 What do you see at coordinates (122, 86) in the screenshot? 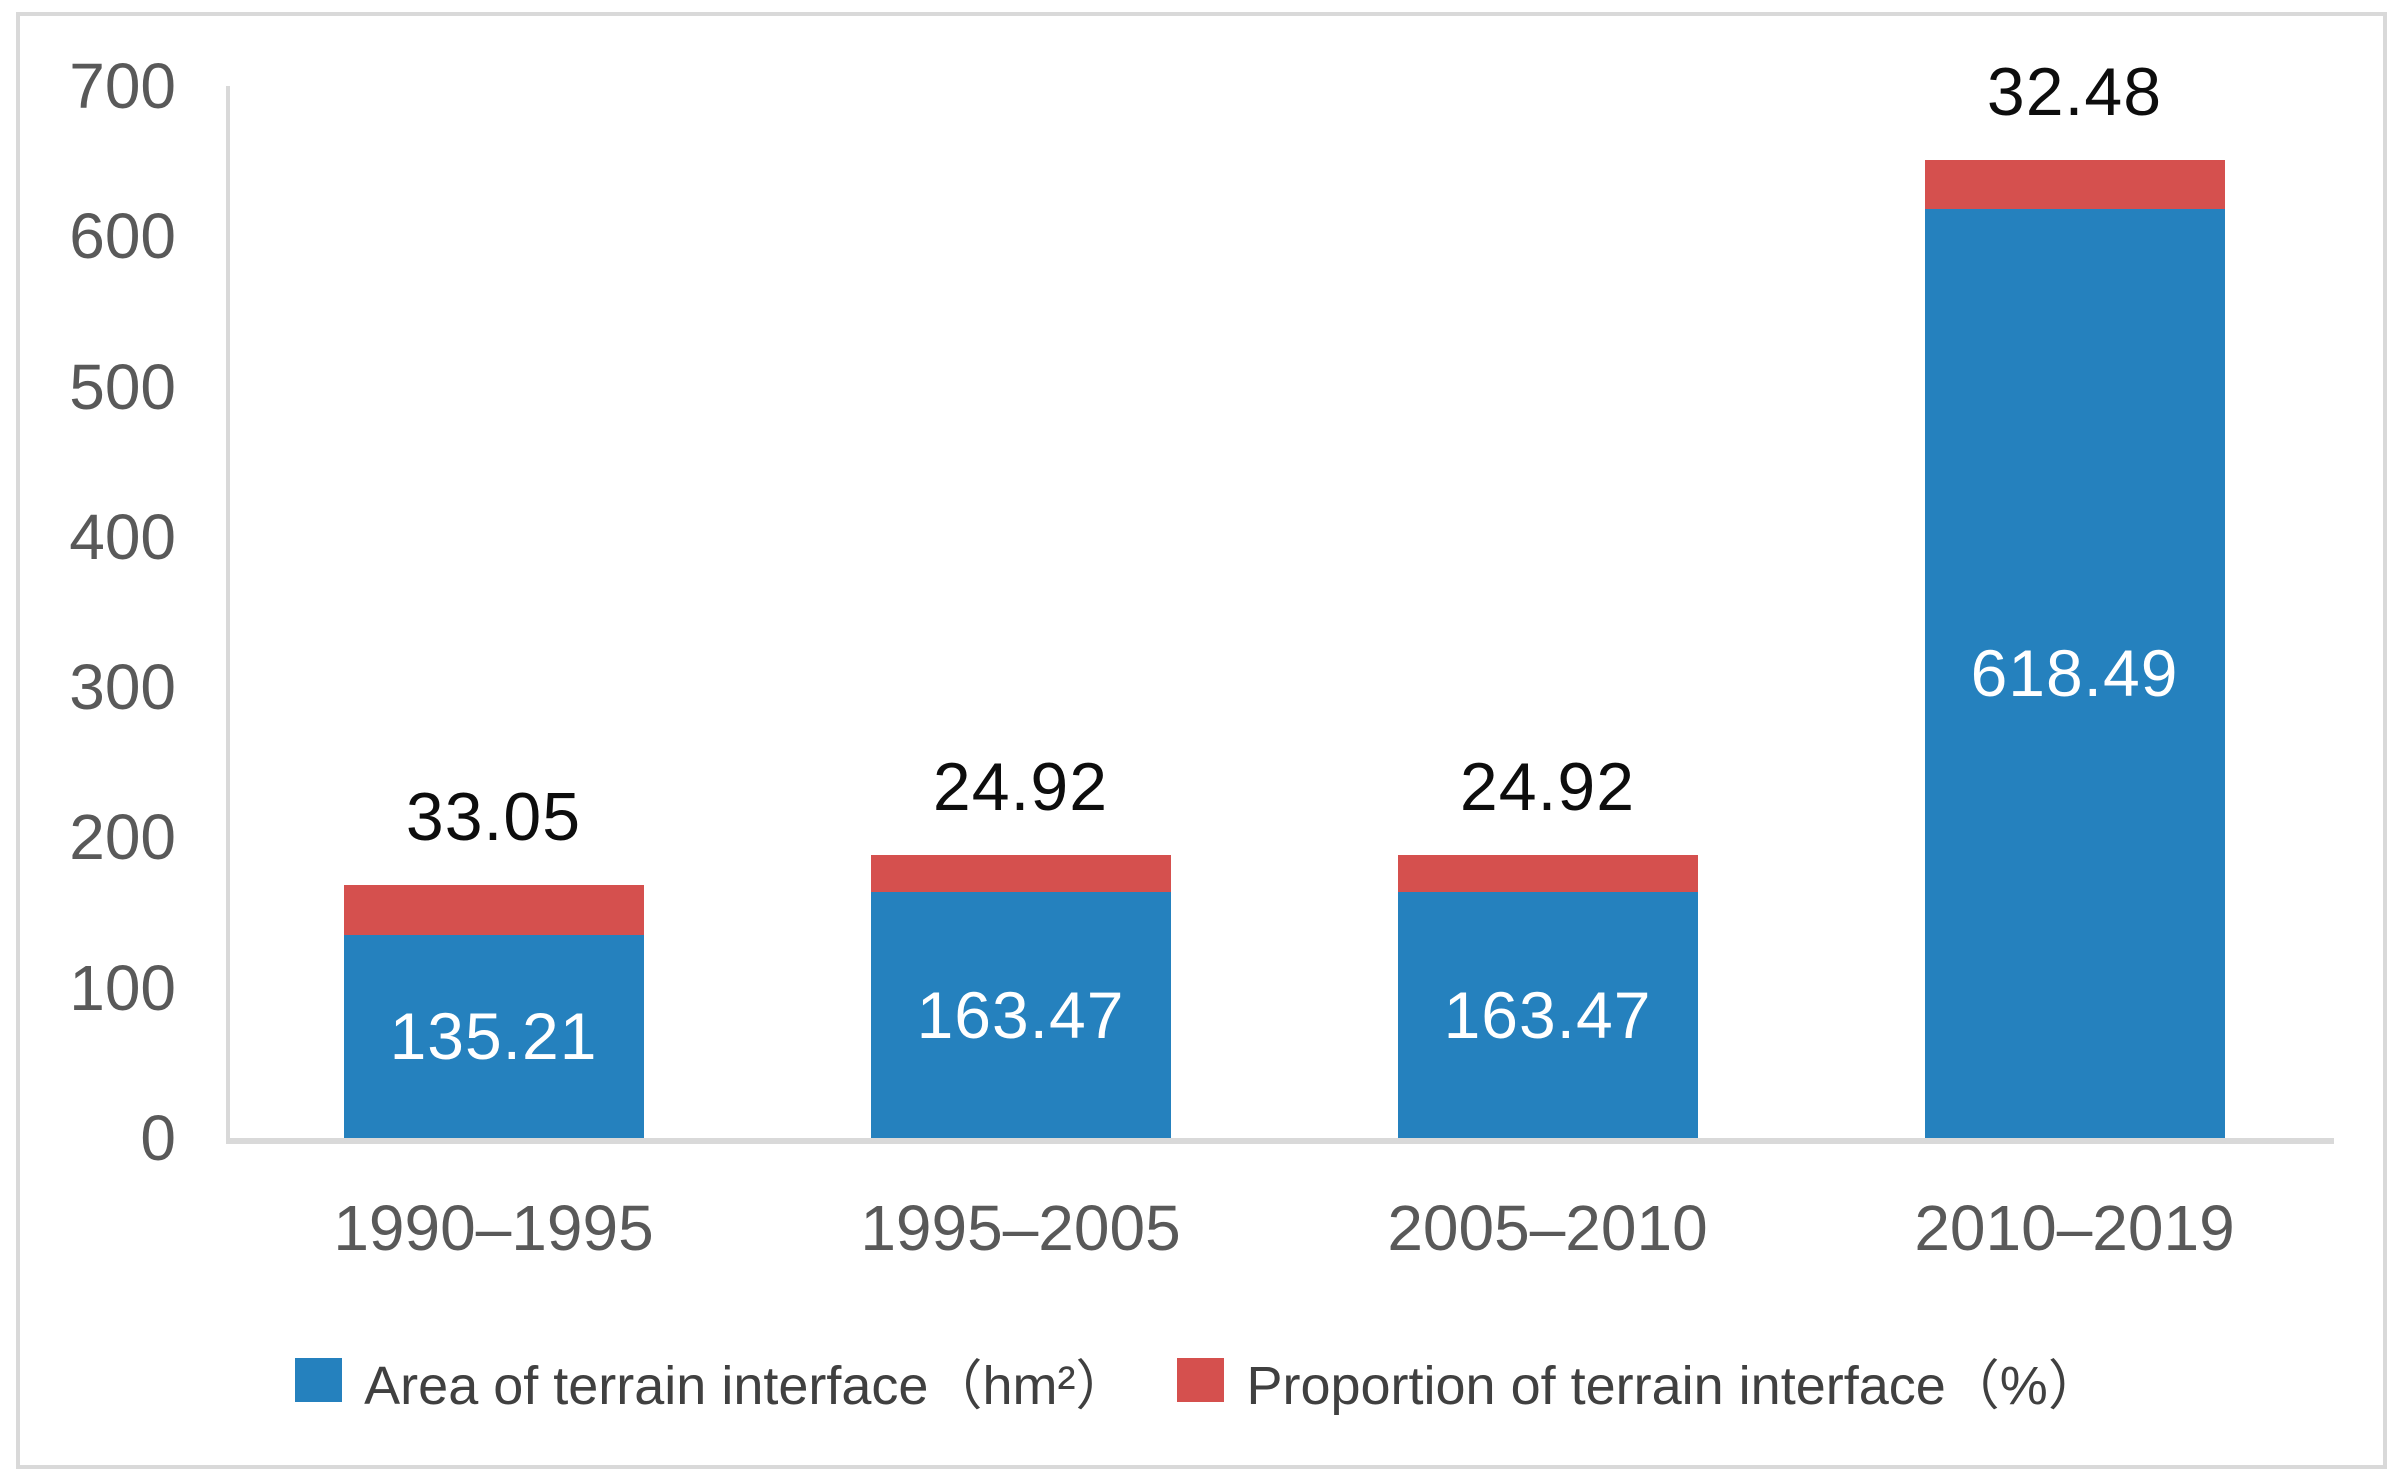
I see `y-tick-label: 700` at bounding box center [122, 86].